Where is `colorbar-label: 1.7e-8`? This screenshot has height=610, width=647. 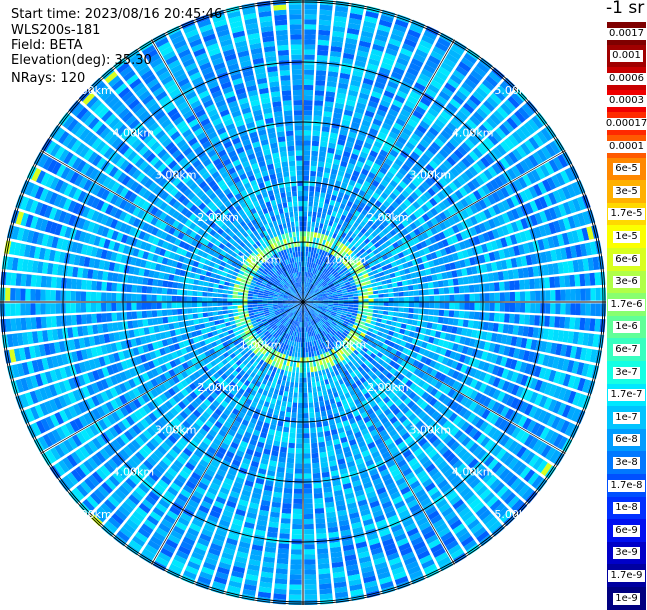
colorbar-label: 1.7e-8 is located at coordinates (626, 485).